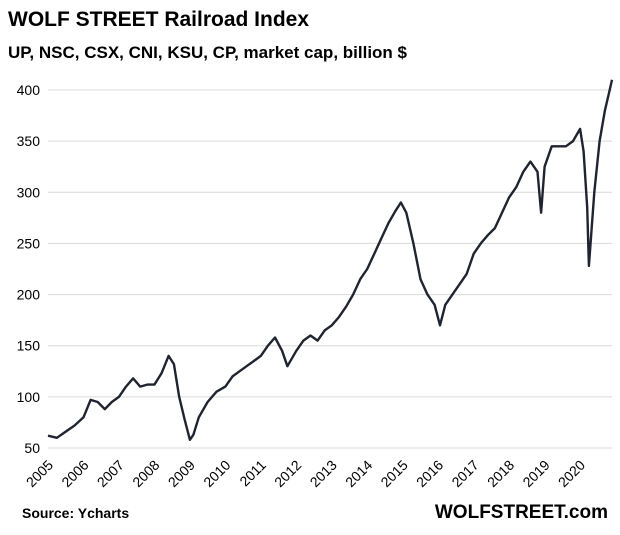 Image resolution: width=620 pixels, height=535 pixels. What do you see at coordinates (571, 473) in the screenshot?
I see `x-tick-label: 2020` at bounding box center [571, 473].